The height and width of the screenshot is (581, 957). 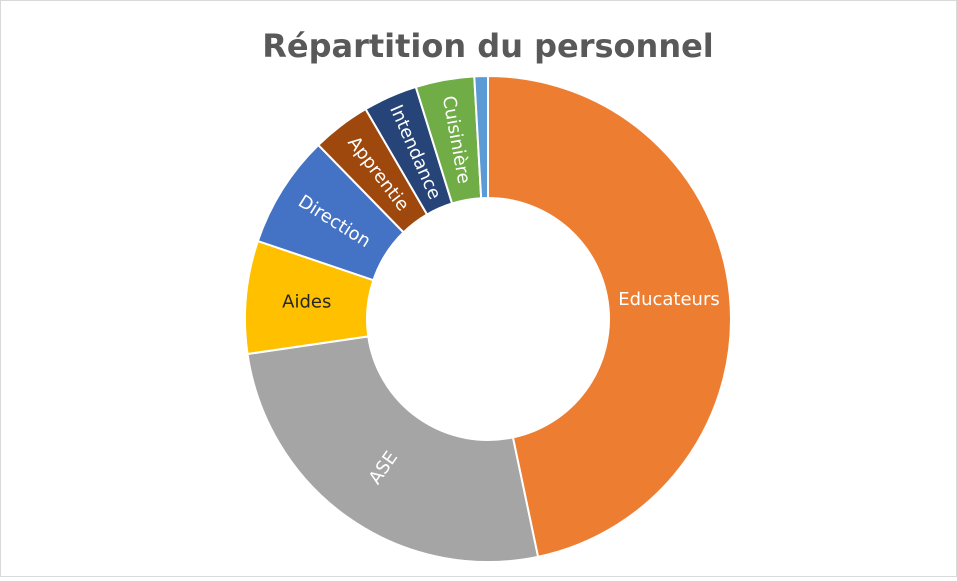 What do you see at coordinates (668, 299) in the screenshot?
I see `slice-label: Educateurs` at bounding box center [668, 299].